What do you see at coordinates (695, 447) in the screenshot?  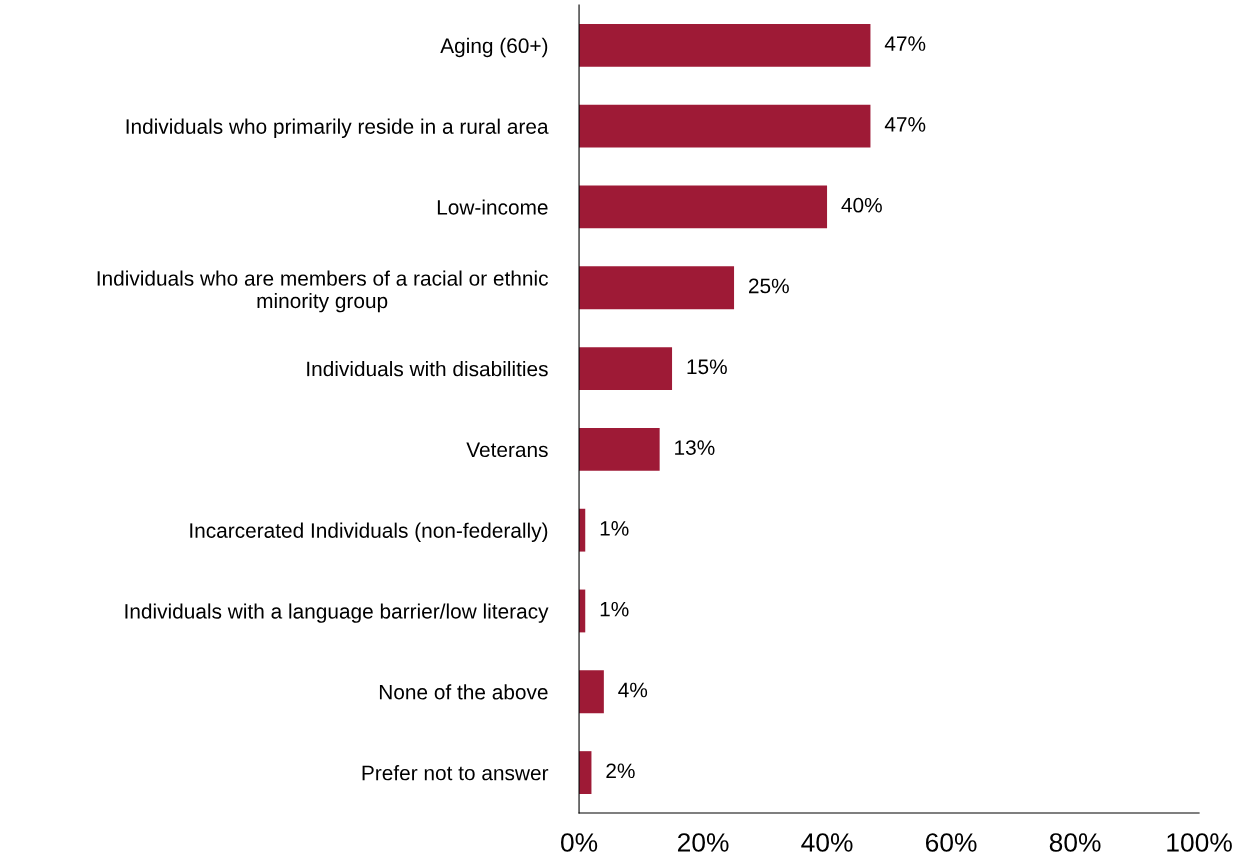 I see `data-label: 13%` at bounding box center [695, 447].